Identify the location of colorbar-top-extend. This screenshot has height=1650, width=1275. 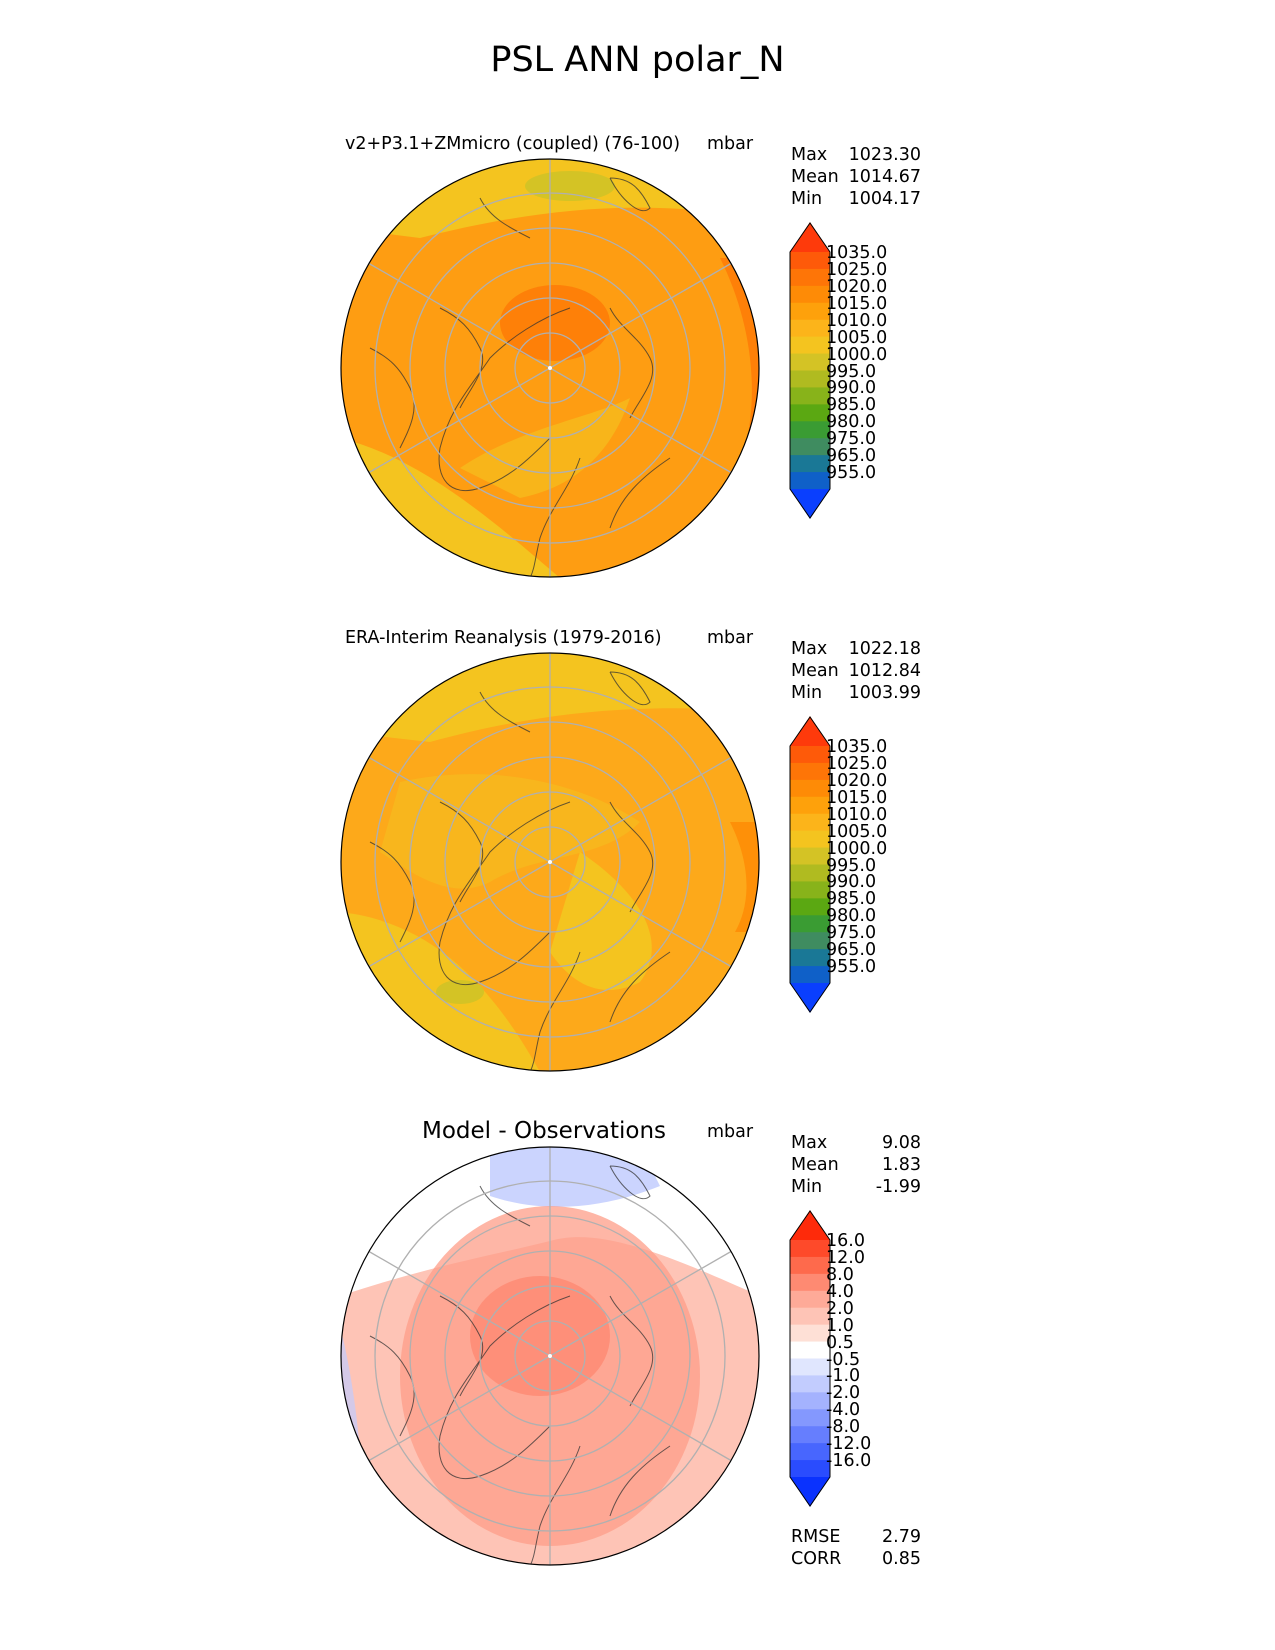
(810, 237).